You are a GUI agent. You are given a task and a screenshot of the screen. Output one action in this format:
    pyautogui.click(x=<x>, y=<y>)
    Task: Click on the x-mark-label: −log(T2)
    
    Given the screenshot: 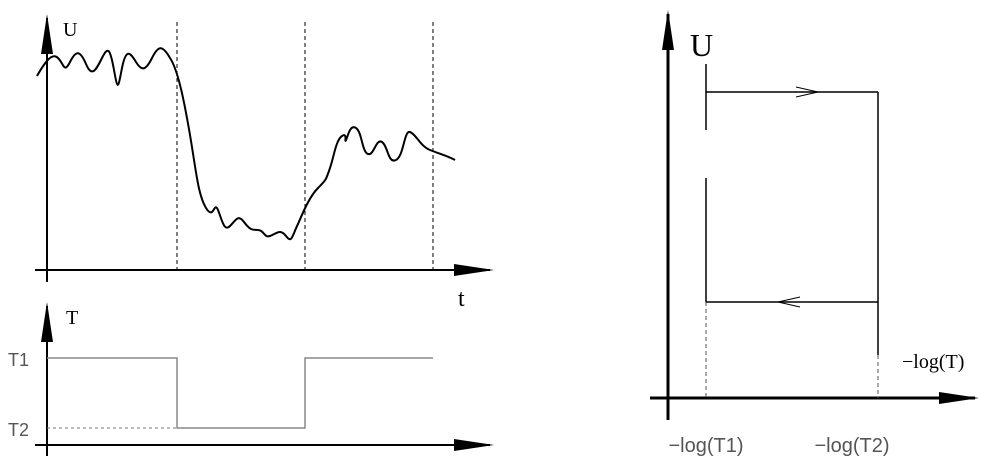 What is the action you would take?
    pyautogui.click(x=851, y=446)
    